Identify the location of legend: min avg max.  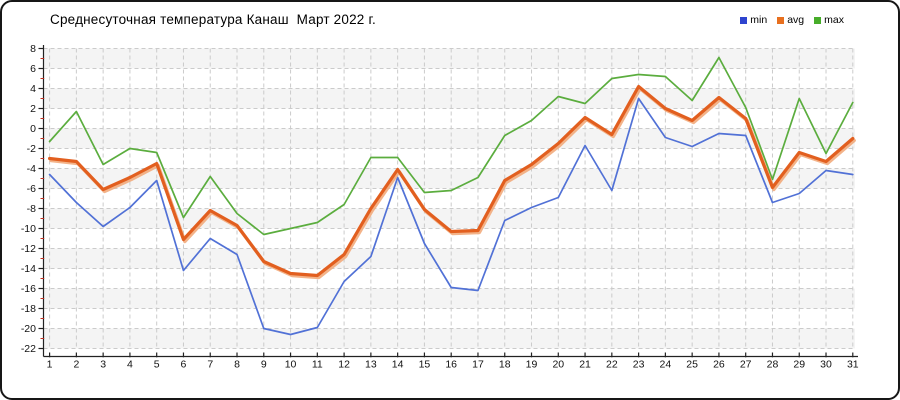
(792, 20).